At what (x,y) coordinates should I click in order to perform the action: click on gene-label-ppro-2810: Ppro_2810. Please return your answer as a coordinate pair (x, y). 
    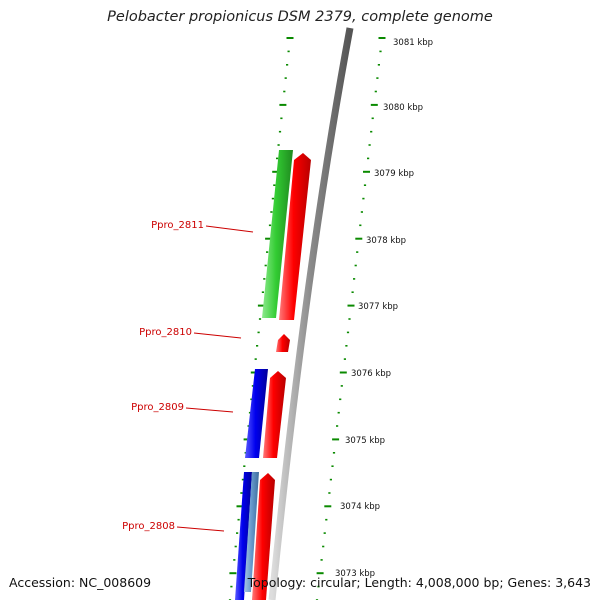
    Looking at the image, I should click on (190, 333).